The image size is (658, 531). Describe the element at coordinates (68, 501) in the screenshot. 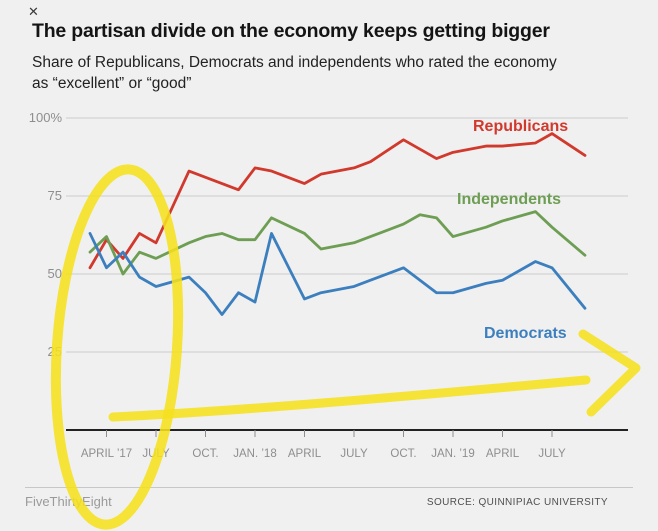

I see `footer-brand: FiveThirtyEight` at that location.